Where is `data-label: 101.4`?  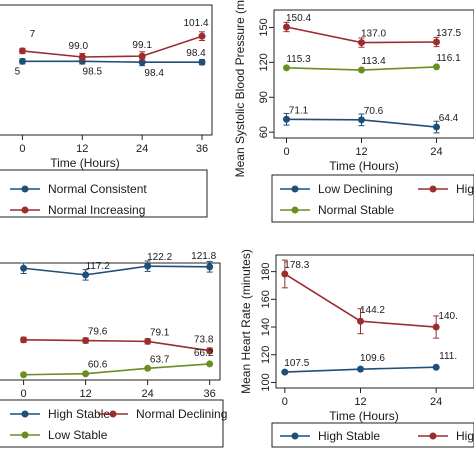 data-label: 101.4 is located at coordinates (196, 23).